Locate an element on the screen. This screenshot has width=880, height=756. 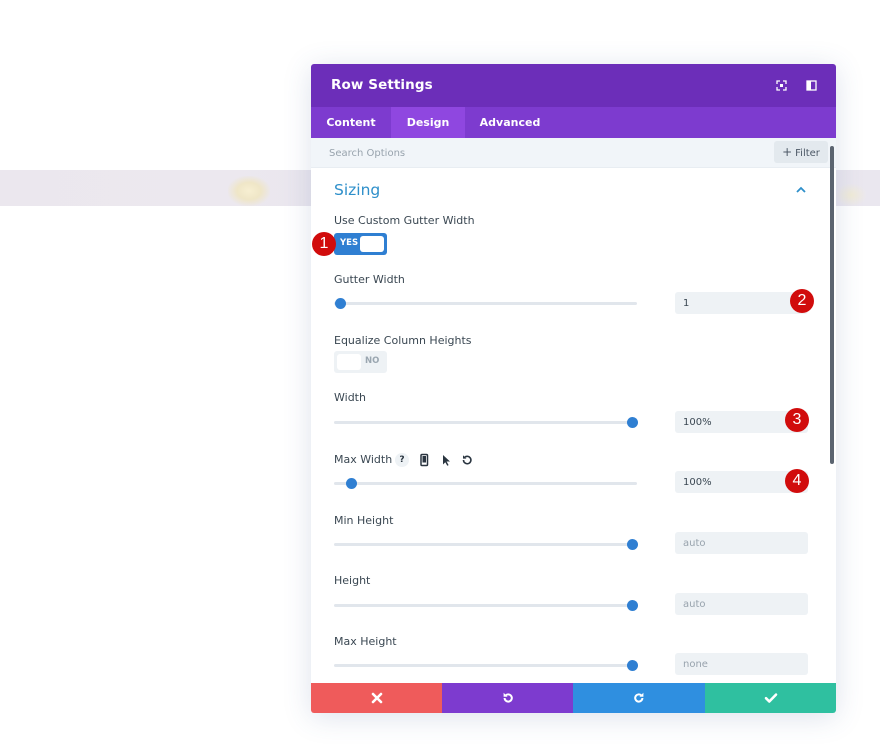
modal-header: Row Settings is located at coordinates (573, 85).